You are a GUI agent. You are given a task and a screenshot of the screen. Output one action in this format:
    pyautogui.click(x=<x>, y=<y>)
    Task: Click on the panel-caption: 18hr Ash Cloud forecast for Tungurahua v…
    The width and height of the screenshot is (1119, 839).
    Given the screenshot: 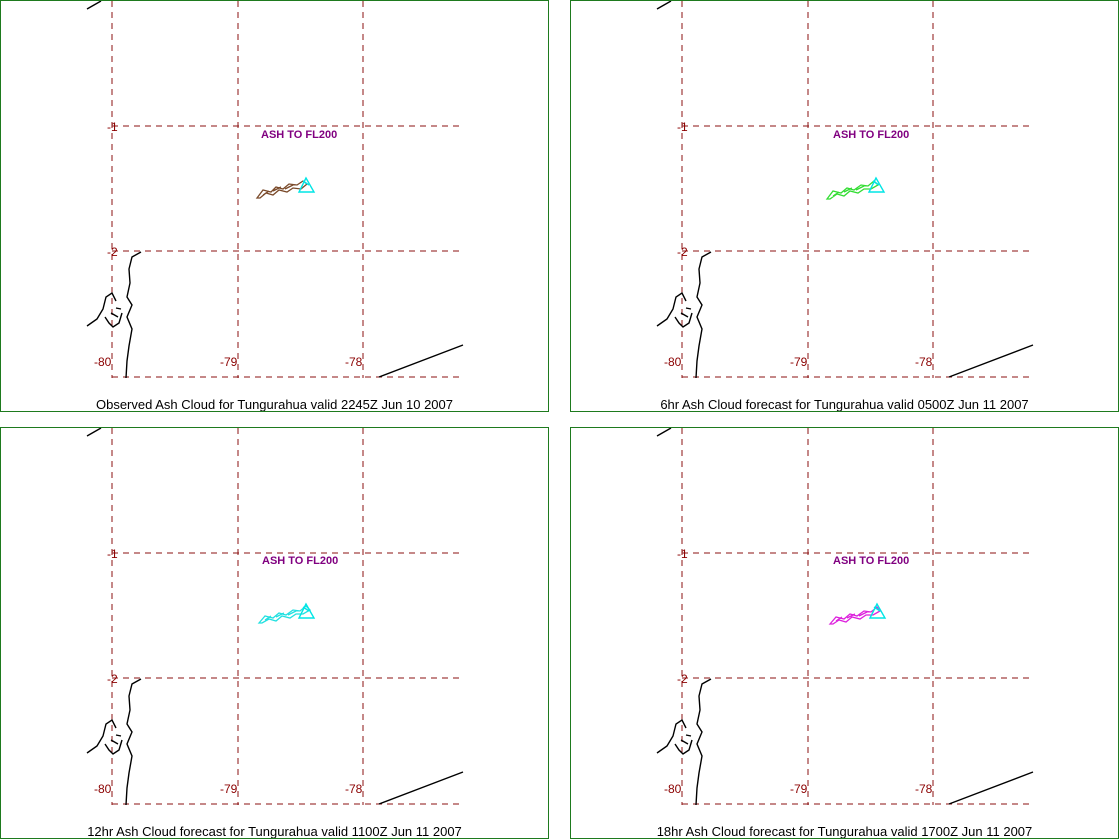 What is the action you would take?
    pyautogui.click(x=844, y=831)
    